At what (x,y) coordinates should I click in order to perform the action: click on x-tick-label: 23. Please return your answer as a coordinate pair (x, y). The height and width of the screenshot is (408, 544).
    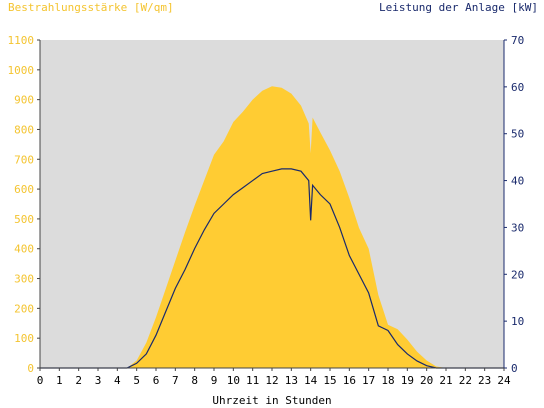
    Looking at the image, I should click on (484, 380).